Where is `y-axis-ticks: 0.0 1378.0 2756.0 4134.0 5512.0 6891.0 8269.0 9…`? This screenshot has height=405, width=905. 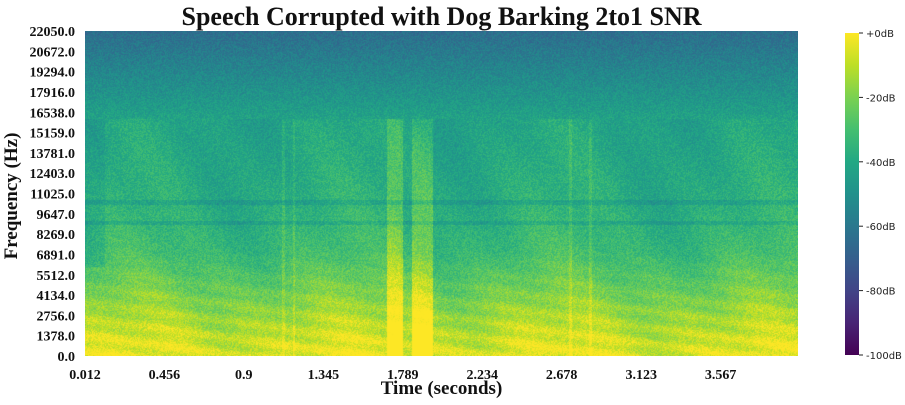 y-axis-ticks: 0.0 1378.0 2756.0 4134.0 5512.0 6891.0 8269.0 9… is located at coordinates (53, 195).